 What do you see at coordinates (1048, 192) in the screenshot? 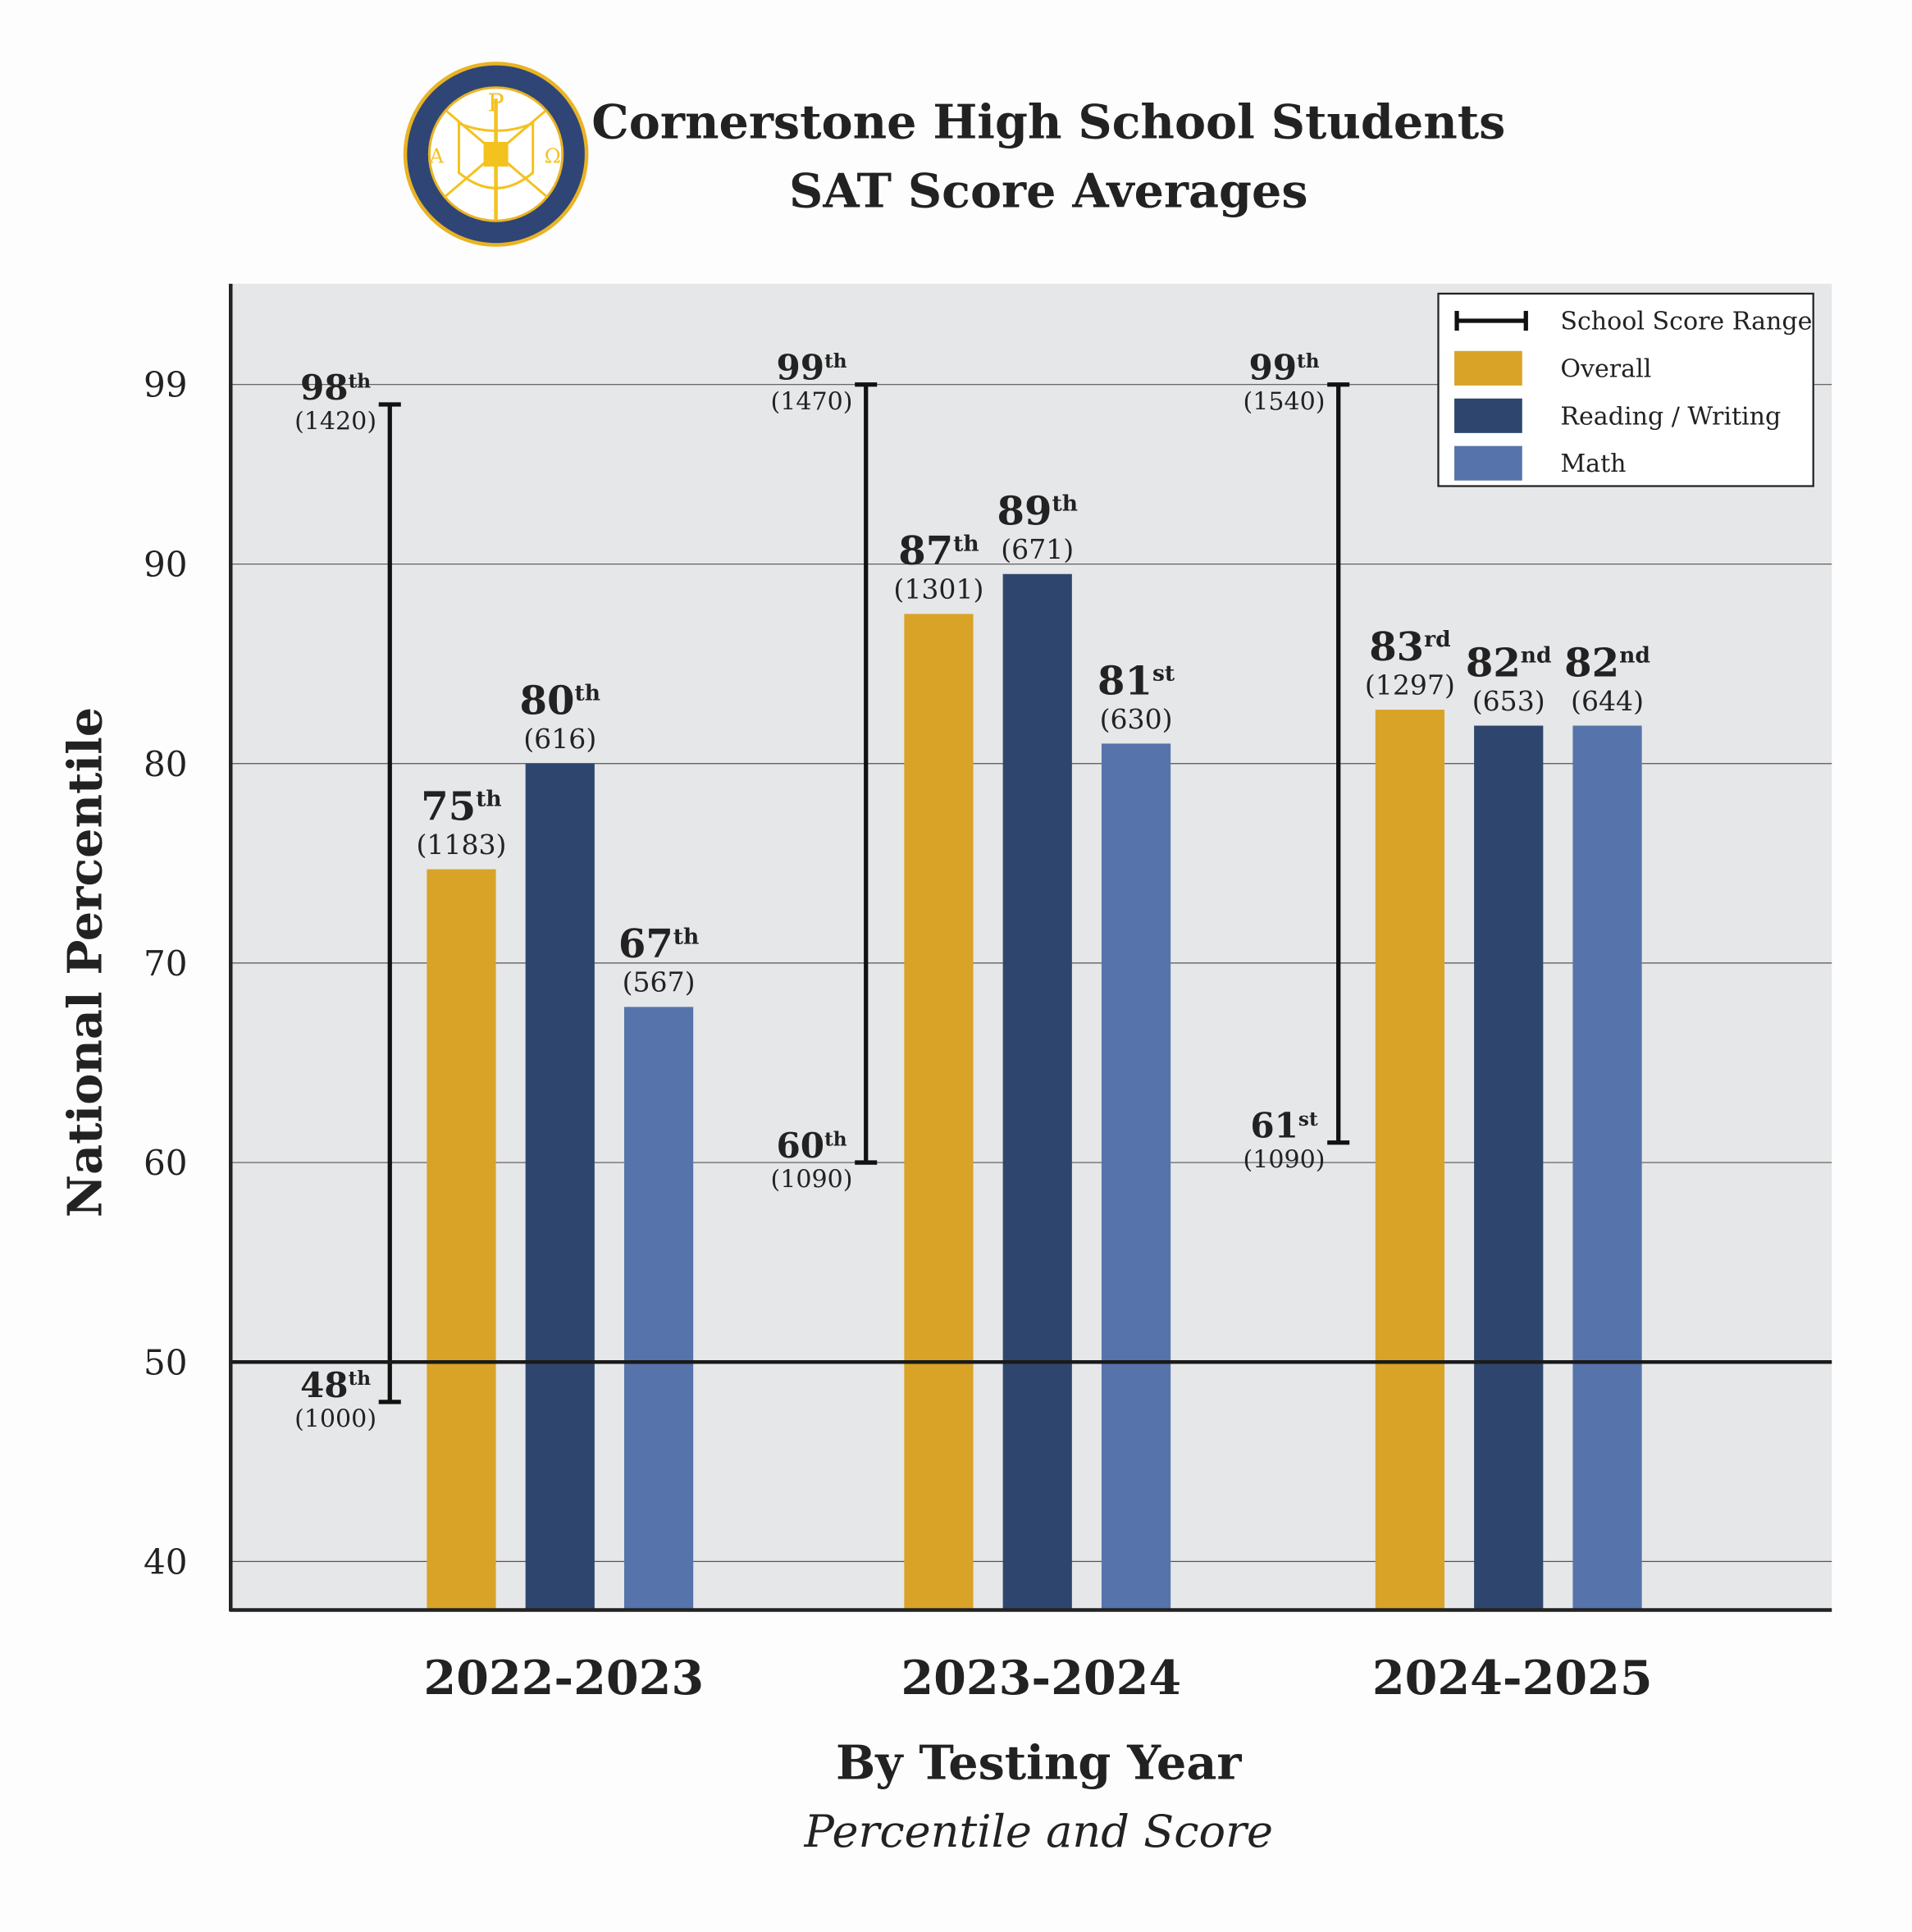
I see `chart-title-line2: SAT Score Averages` at bounding box center [1048, 192].